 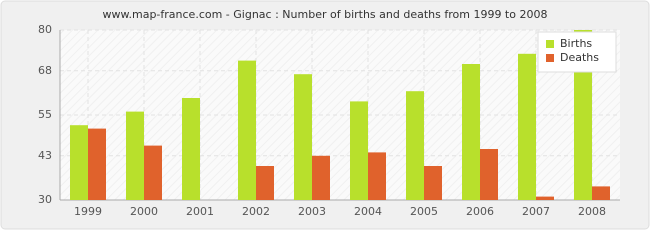 What do you see at coordinates (579, 57) in the screenshot?
I see `legend-label: Deaths` at bounding box center [579, 57].